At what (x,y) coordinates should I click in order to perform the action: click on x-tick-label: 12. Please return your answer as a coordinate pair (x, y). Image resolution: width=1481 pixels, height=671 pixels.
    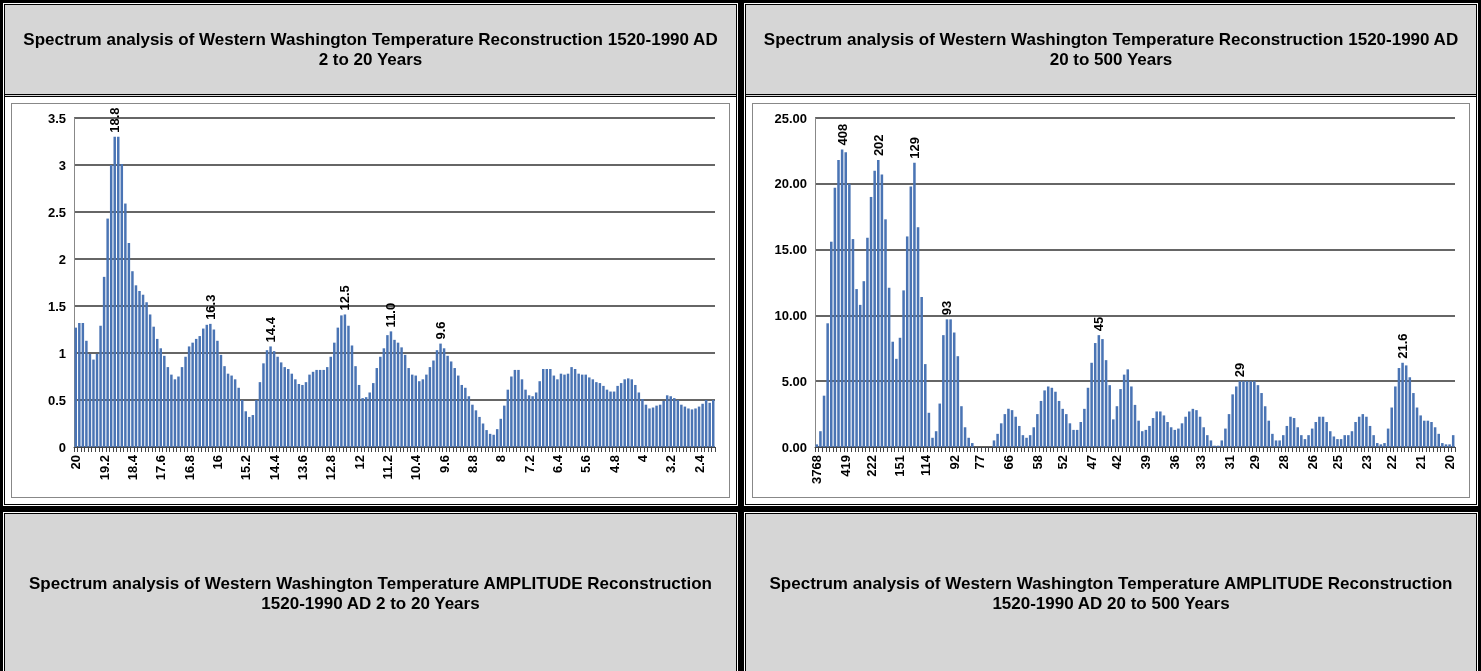
    Looking at the image, I should click on (359, 462).